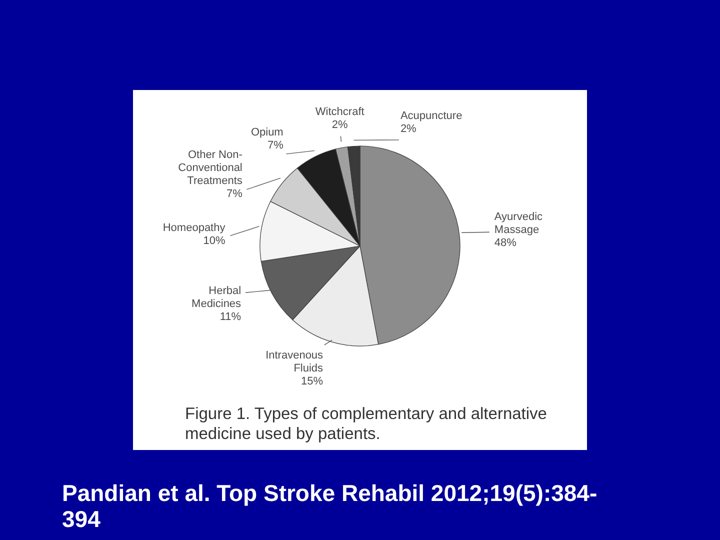 The image size is (720, 540). Describe the element at coordinates (295, 361) in the screenshot. I see `slice-label: Intravenous Fluids` at that location.